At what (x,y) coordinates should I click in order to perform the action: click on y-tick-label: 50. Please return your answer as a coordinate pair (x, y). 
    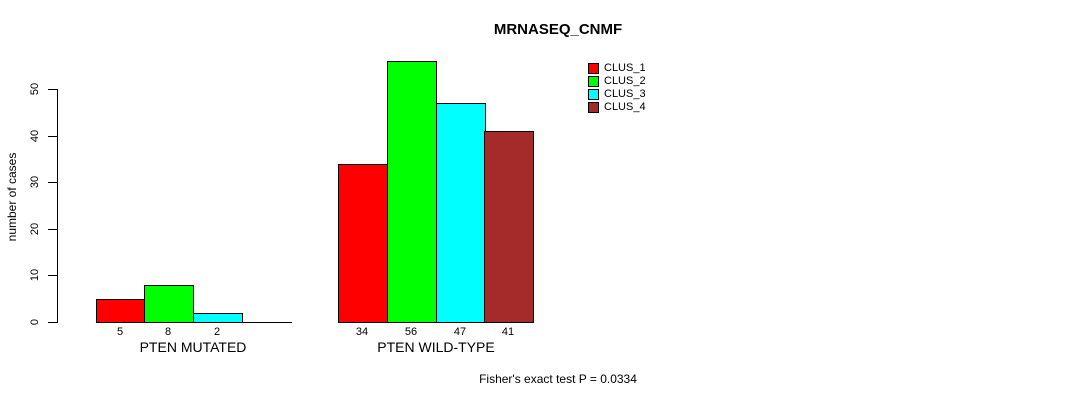
    Looking at the image, I should click on (35, 89).